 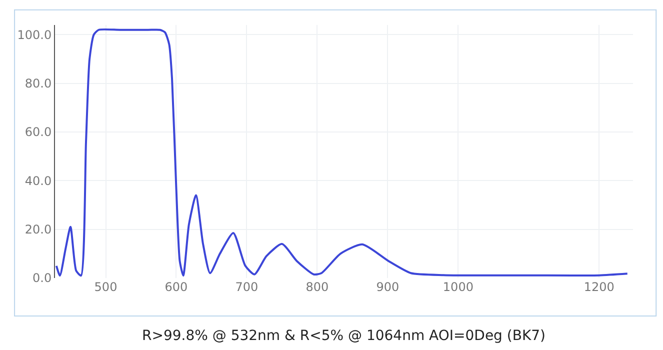 What do you see at coordinates (317, 287) in the screenshot?
I see `x-tick-label: 800` at bounding box center [317, 287].